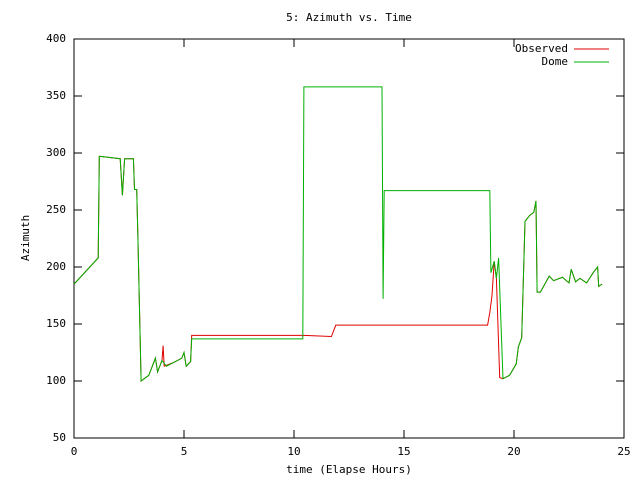 The width and height of the screenshot is (640, 480). Describe the element at coordinates (349, 17) in the screenshot. I see `chart-title: 5: Azimuth vs. Time` at that location.